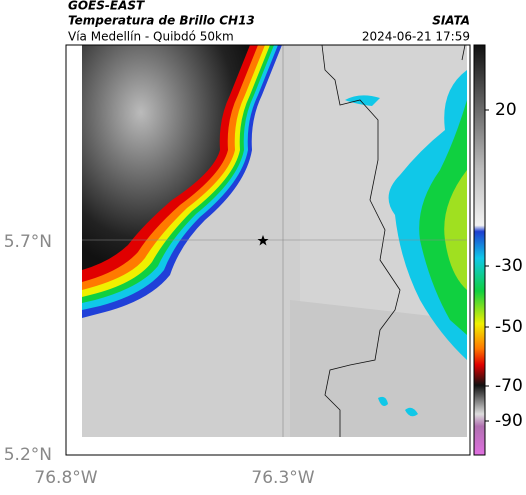  I want to click on source: GOES-EAST, so click(106, 6).